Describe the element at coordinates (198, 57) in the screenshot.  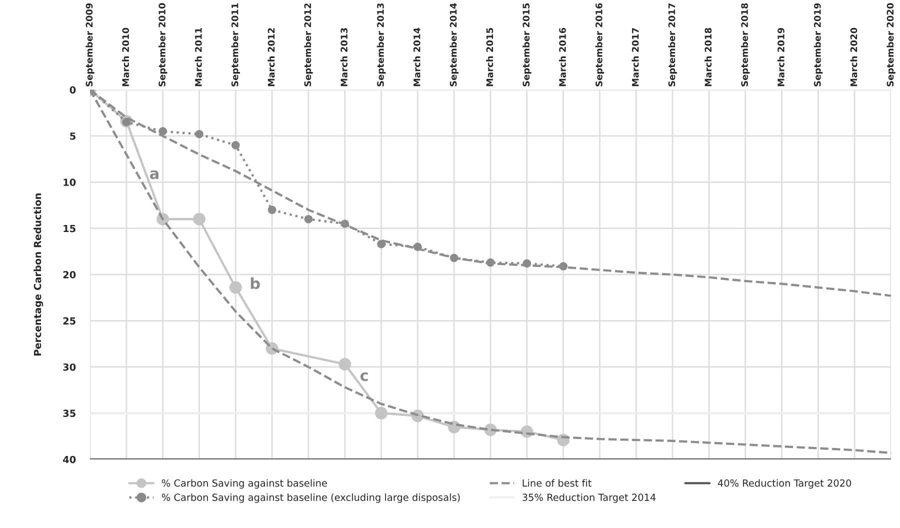
I see `x-tick-label: March 2011` at that location.